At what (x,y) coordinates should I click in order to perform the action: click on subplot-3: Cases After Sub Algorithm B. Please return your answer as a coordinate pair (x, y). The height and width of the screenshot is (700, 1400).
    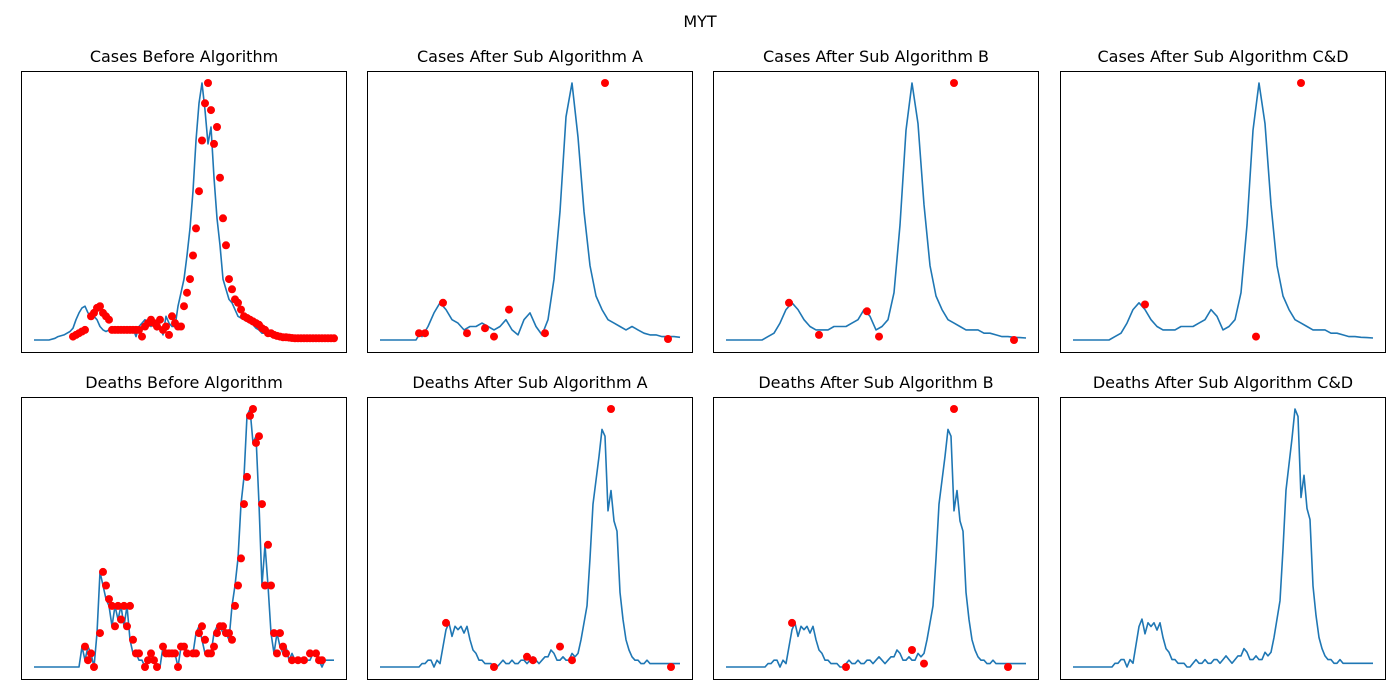
    Looking at the image, I should click on (876, 200).